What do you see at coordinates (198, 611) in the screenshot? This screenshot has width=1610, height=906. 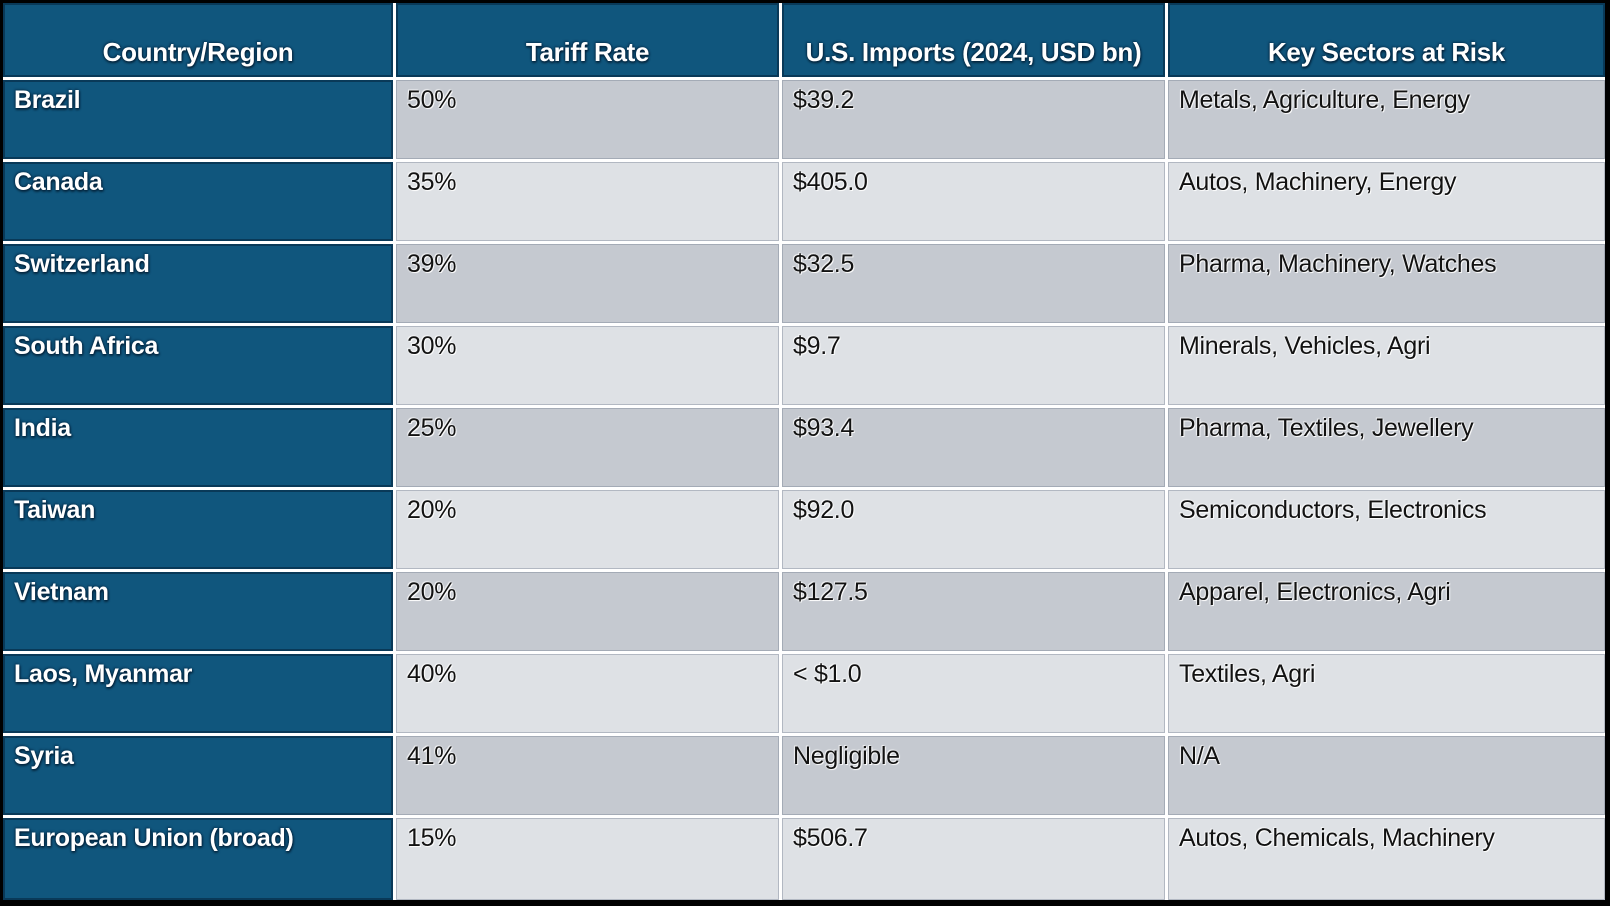 I see `country-cell: Vietnam` at bounding box center [198, 611].